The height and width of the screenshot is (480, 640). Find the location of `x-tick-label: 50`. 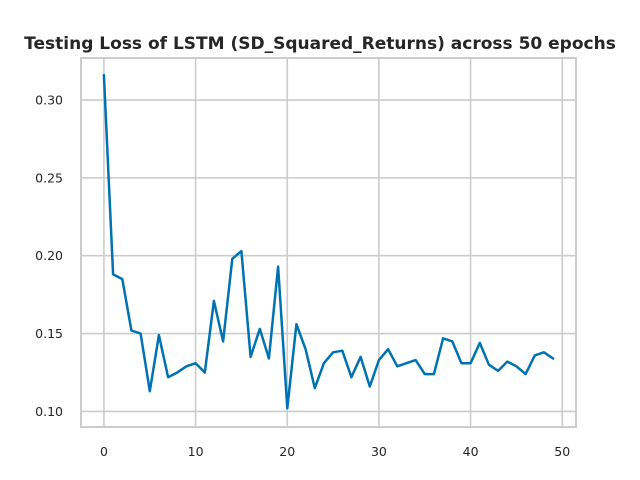

x-tick-label: 50 is located at coordinates (562, 451).